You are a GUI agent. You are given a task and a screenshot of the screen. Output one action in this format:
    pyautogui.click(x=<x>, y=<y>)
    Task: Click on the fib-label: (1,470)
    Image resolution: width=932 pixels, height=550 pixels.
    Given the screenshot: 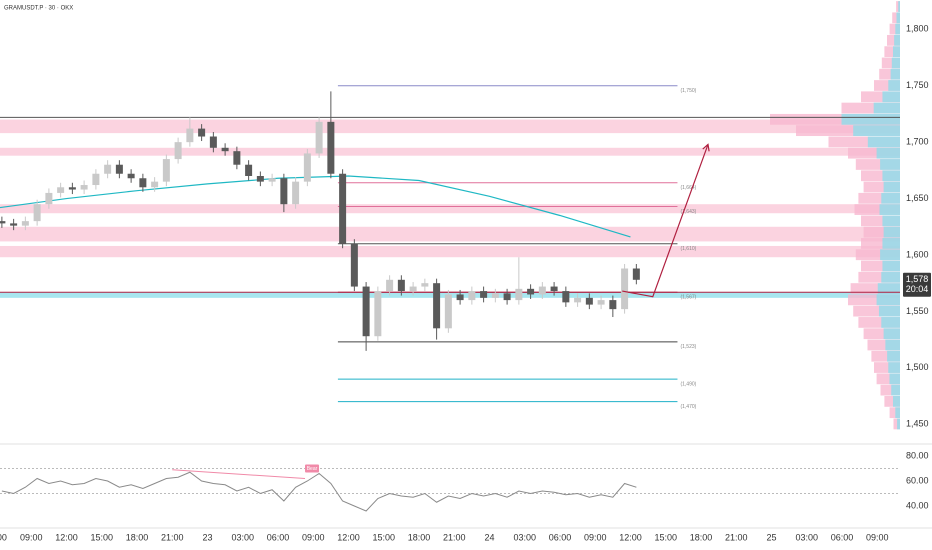 What is the action you would take?
    pyautogui.click(x=688, y=407)
    